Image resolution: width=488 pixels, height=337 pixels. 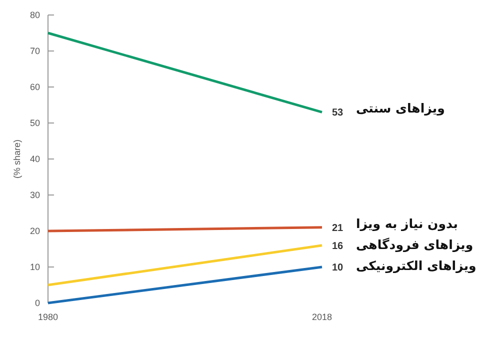 What do you see at coordinates (416, 266) in the screenshot?
I see `text: ویزاهای الکترونیکی` at bounding box center [416, 266].